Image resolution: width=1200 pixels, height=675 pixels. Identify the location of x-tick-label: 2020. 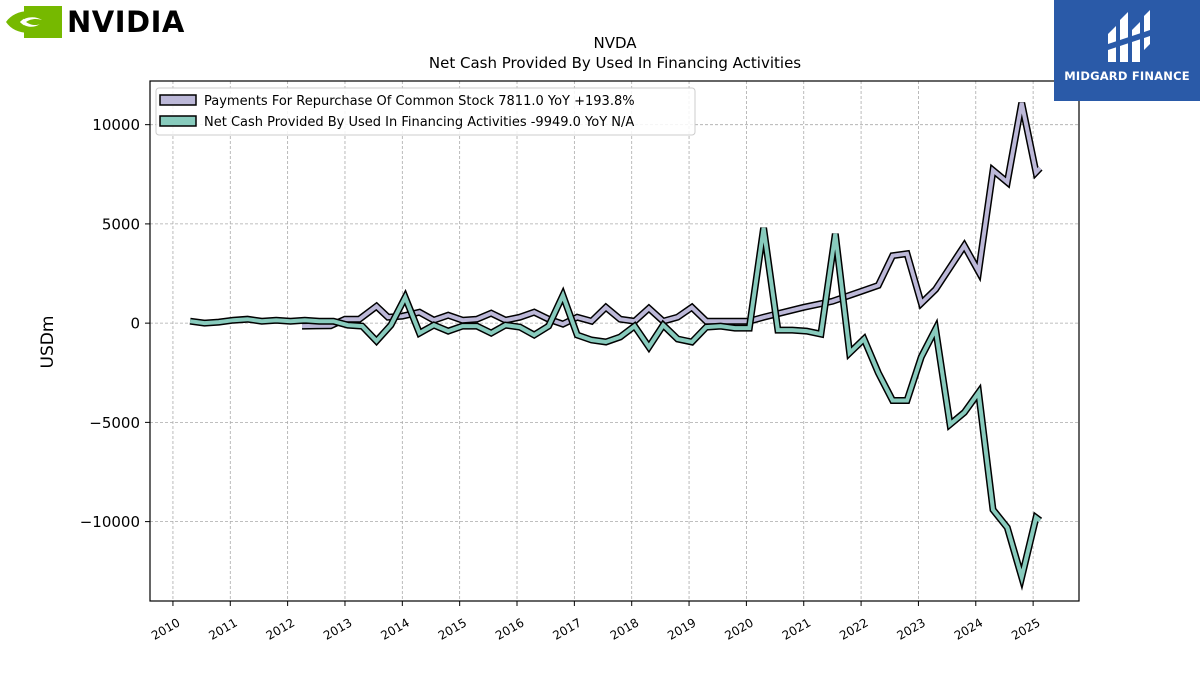
(738, 628).